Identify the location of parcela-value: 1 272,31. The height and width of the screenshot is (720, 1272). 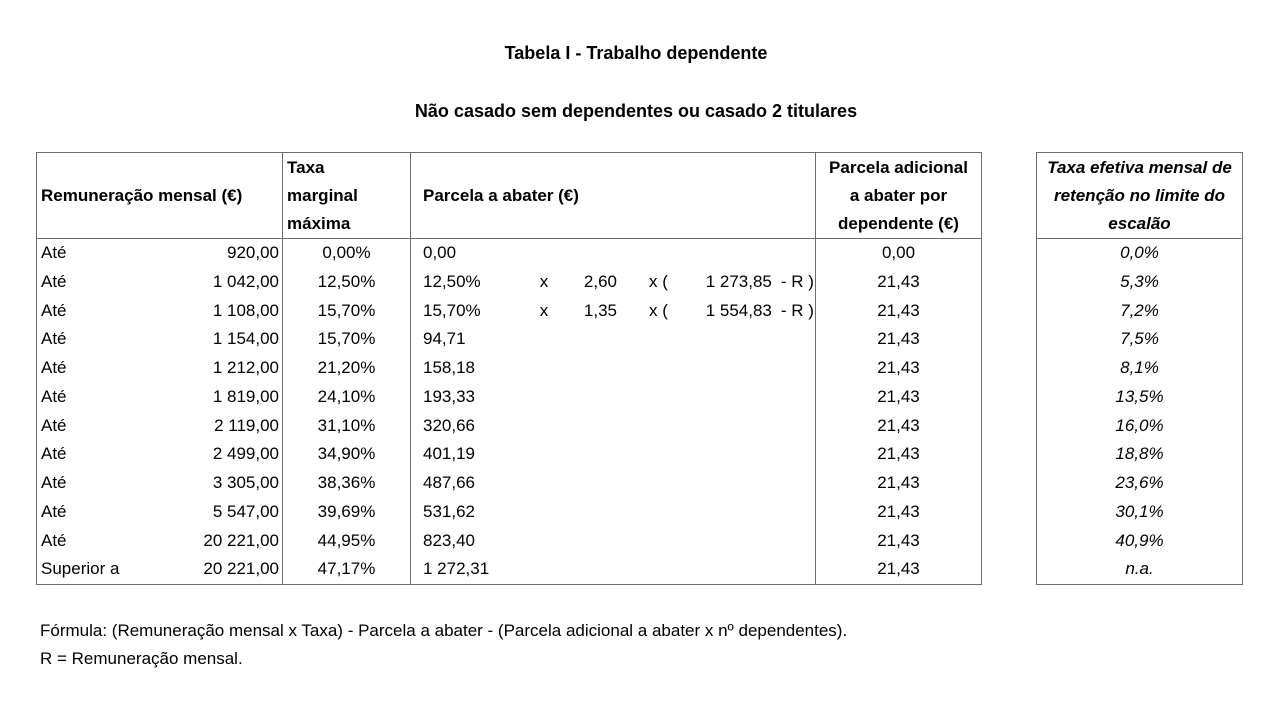
(456, 569).